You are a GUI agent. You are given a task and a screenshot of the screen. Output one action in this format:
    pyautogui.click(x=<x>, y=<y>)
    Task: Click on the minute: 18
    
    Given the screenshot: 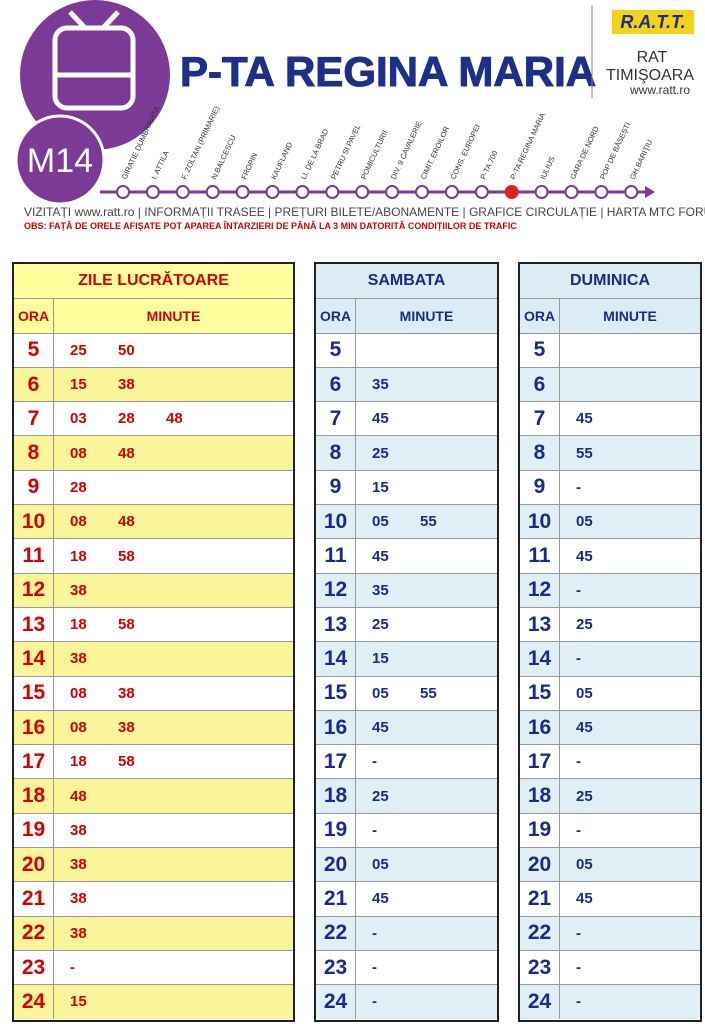 What is the action you would take?
    pyautogui.click(x=78, y=625)
    